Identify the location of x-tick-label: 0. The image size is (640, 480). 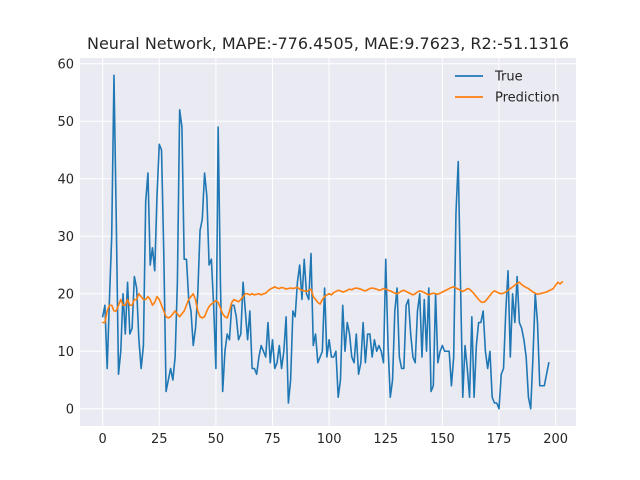
(103, 439).